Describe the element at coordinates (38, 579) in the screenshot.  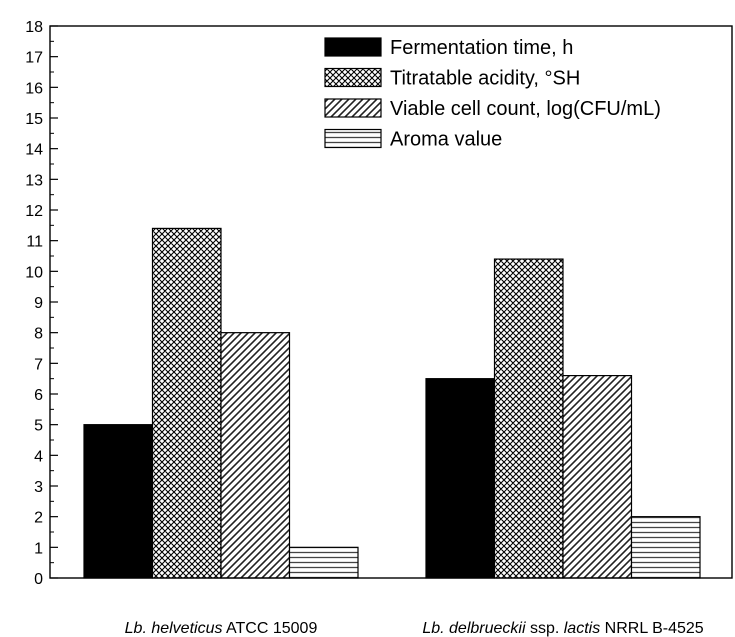
I see `y-tick-label: 0` at that location.